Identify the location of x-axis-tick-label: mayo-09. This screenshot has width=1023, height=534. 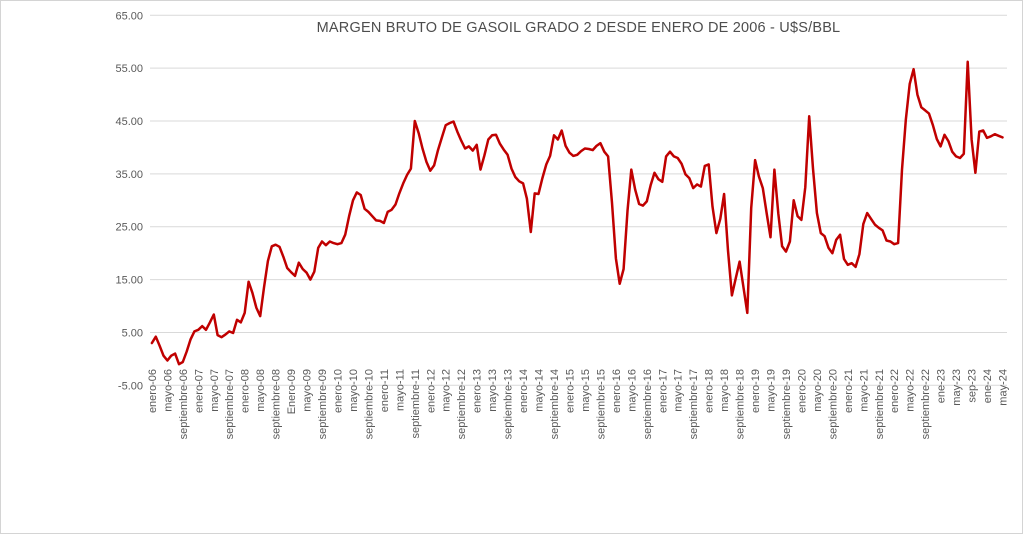
(308, 390).